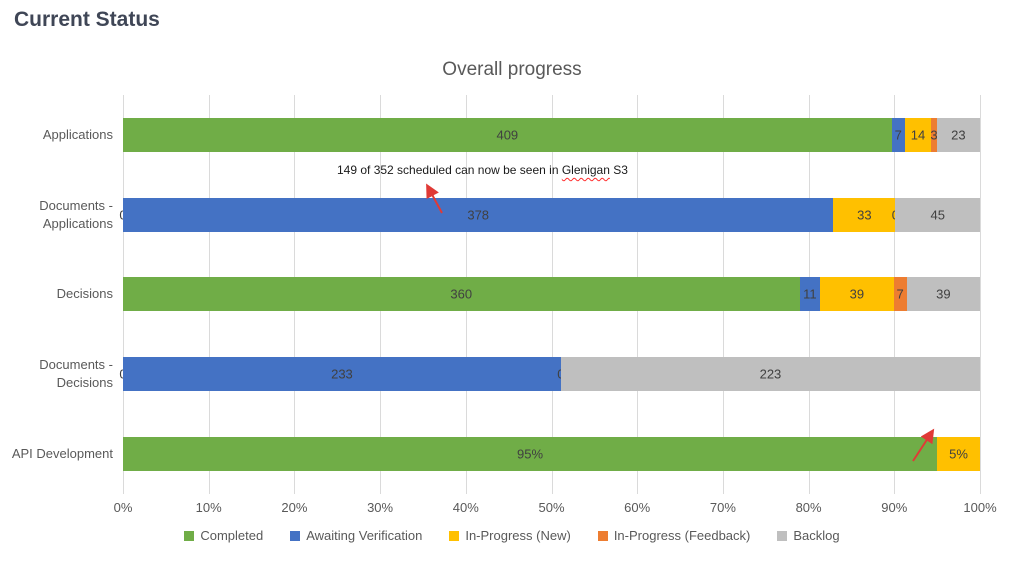  I want to click on stacked-bar: 02330223, so click(549, 374).